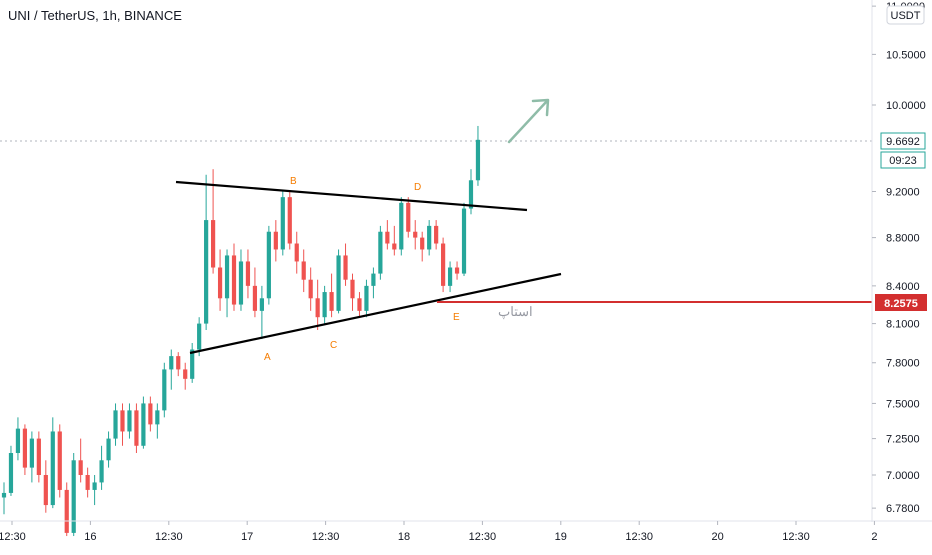 The image size is (932, 555). Describe the element at coordinates (903, 192) in the screenshot. I see `price-tick-label: 9.2000` at that location.